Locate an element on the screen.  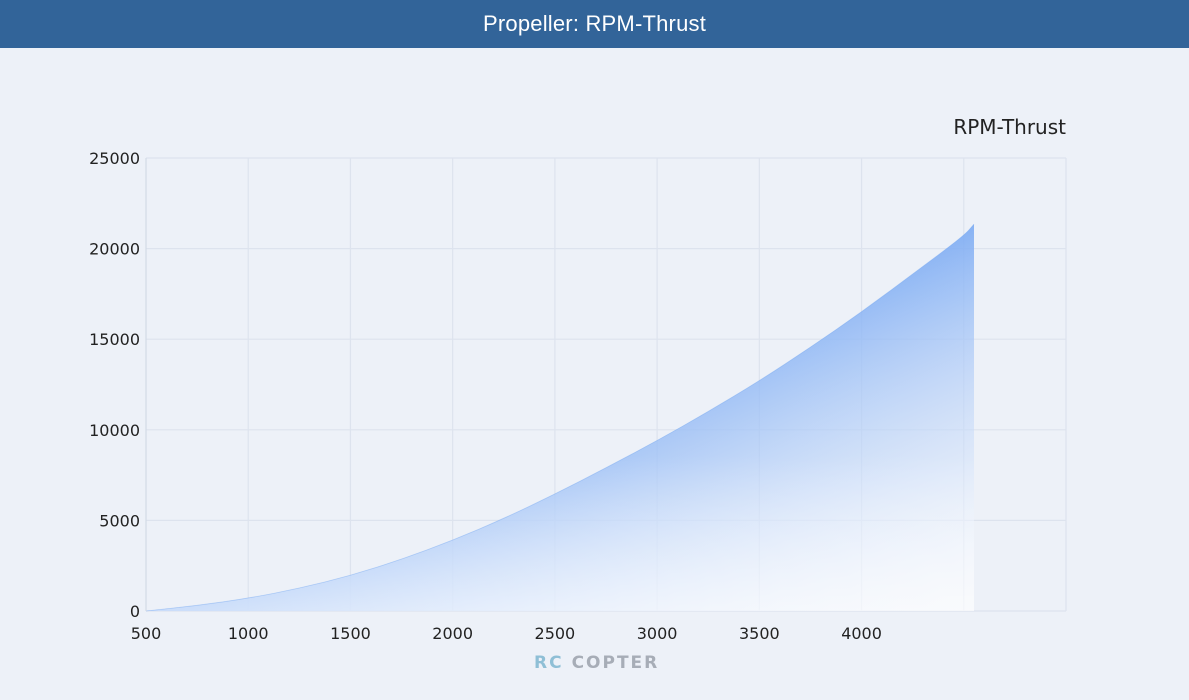
x-tick-label: 1500 is located at coordinates (350, 633).